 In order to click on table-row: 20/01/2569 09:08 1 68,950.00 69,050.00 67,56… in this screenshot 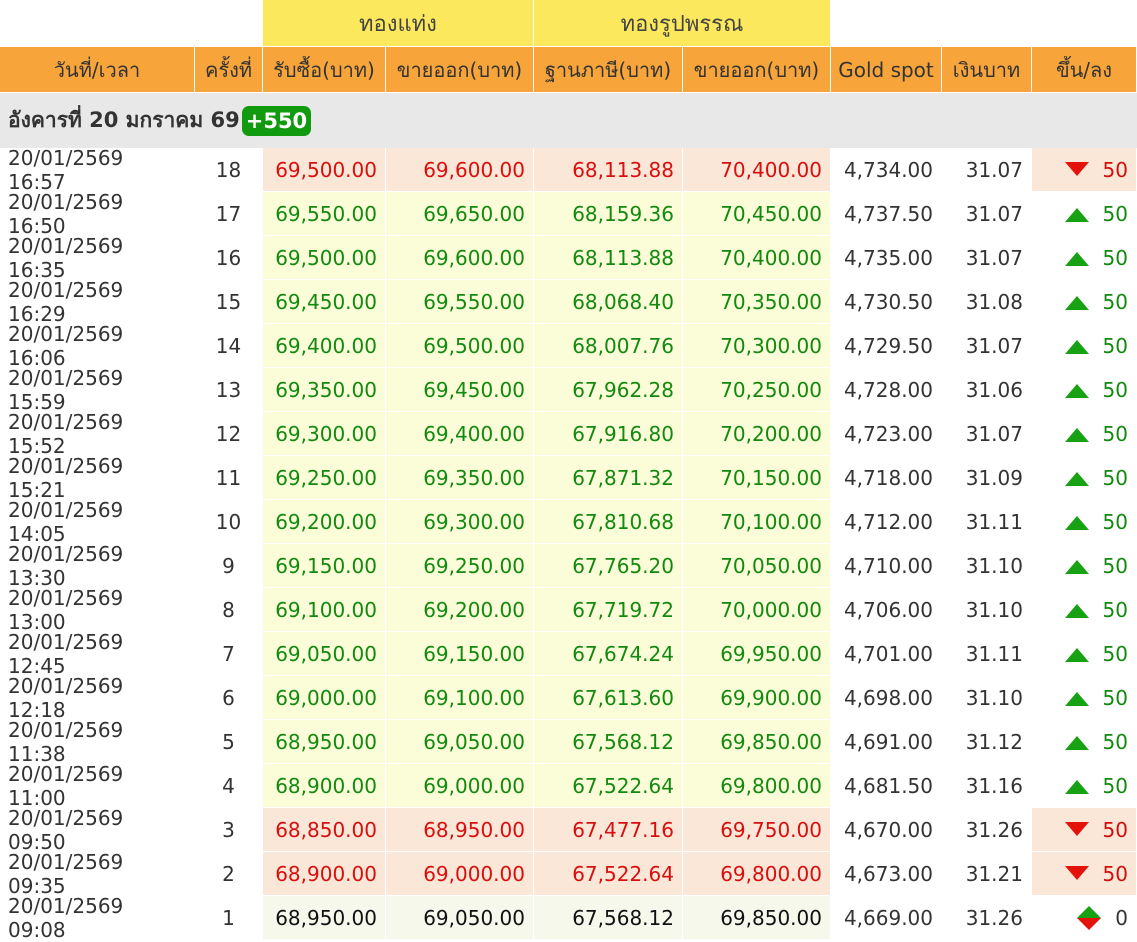, I will do `click(568, 918)`.